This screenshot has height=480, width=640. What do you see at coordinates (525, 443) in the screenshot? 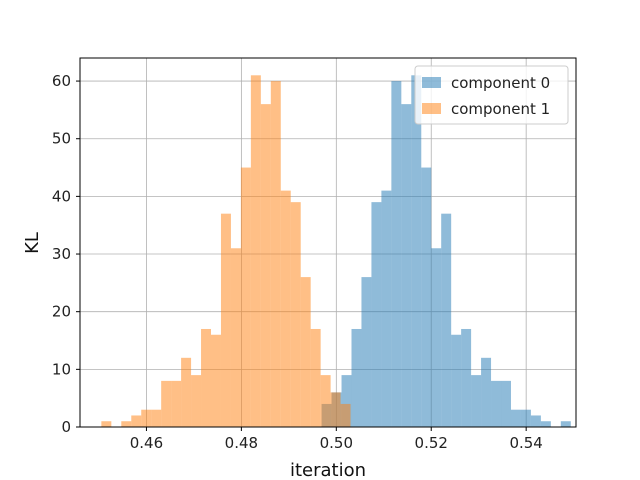
I see `x-tick-label: 0.54` at bounding box center [525, 443].